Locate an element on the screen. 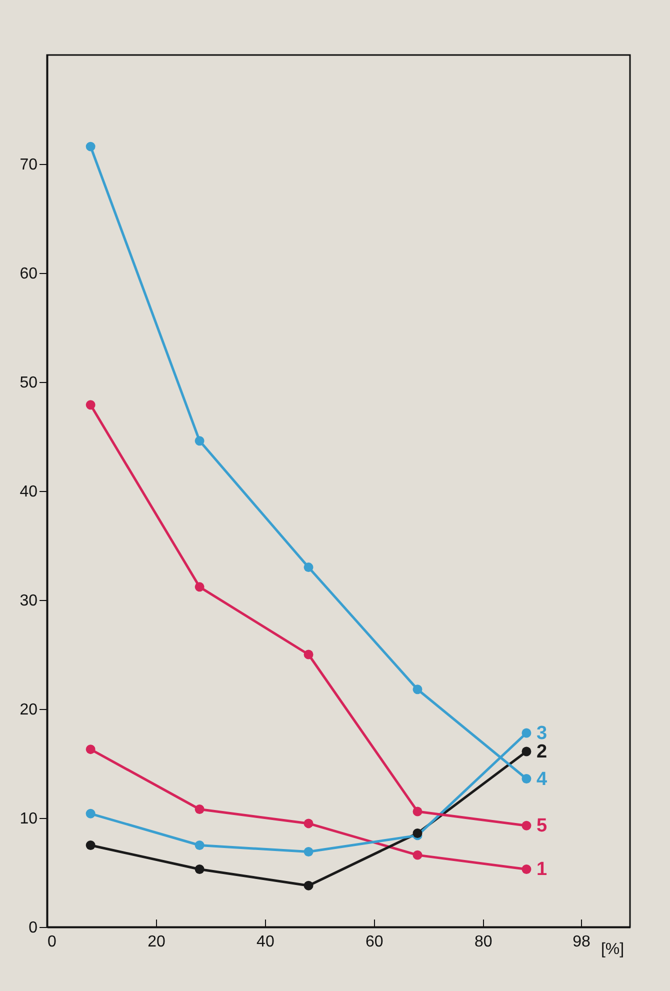 This screenshot has width=670, height=991. series-label: 4 is located at coordinates (542, 779).